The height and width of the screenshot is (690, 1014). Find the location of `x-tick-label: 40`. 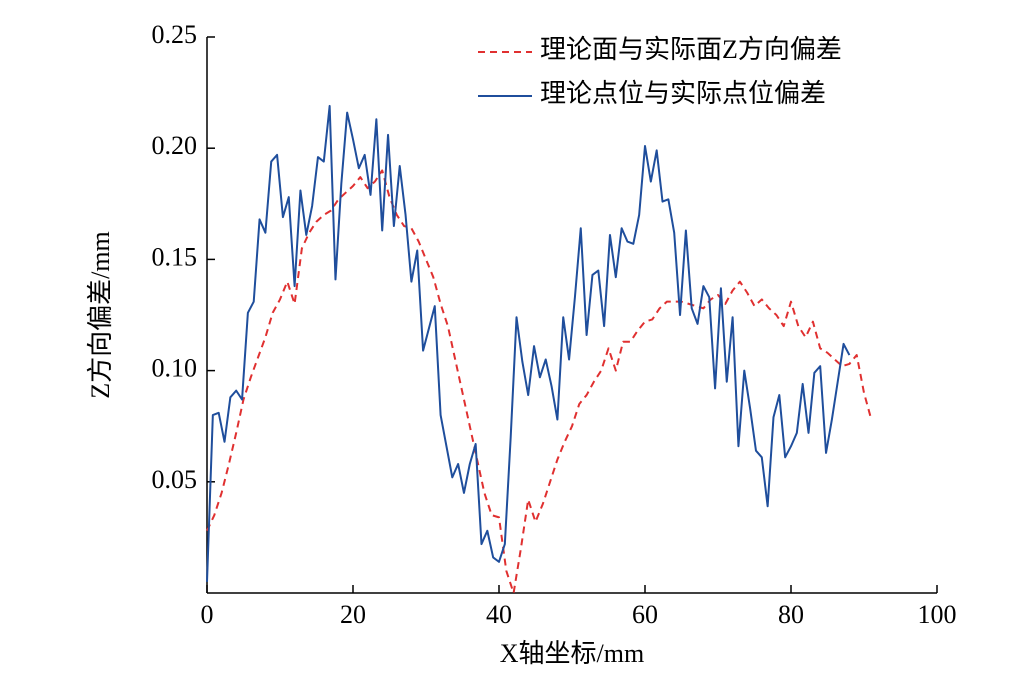

x-tick-label: 40 is located at coordinates (499, 614).